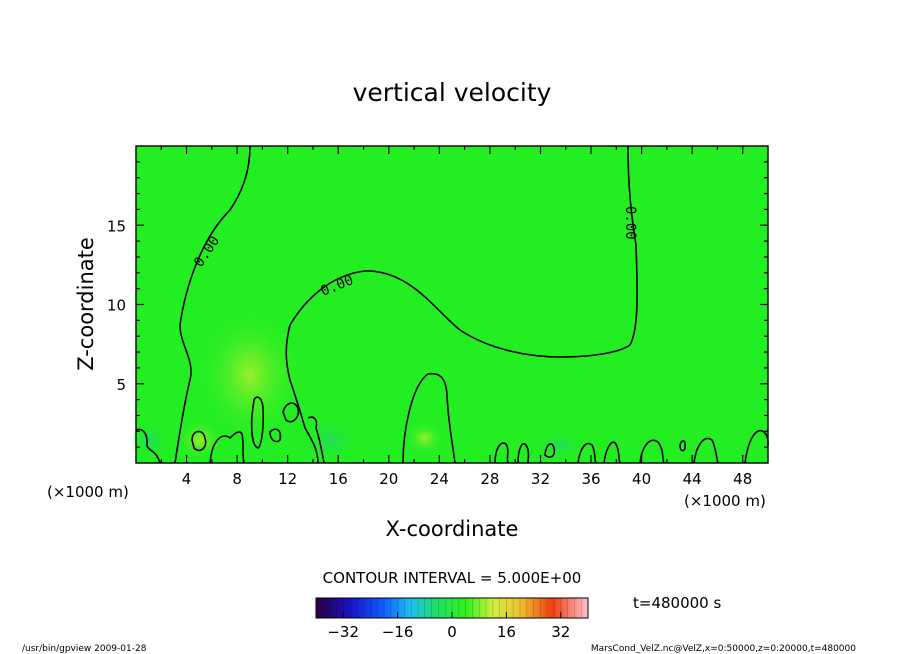  What do you see at coordinates (86, 304) in the screenshot?
I see `y-axis-label: Z-coordinate` at bounding box center [86, 304].